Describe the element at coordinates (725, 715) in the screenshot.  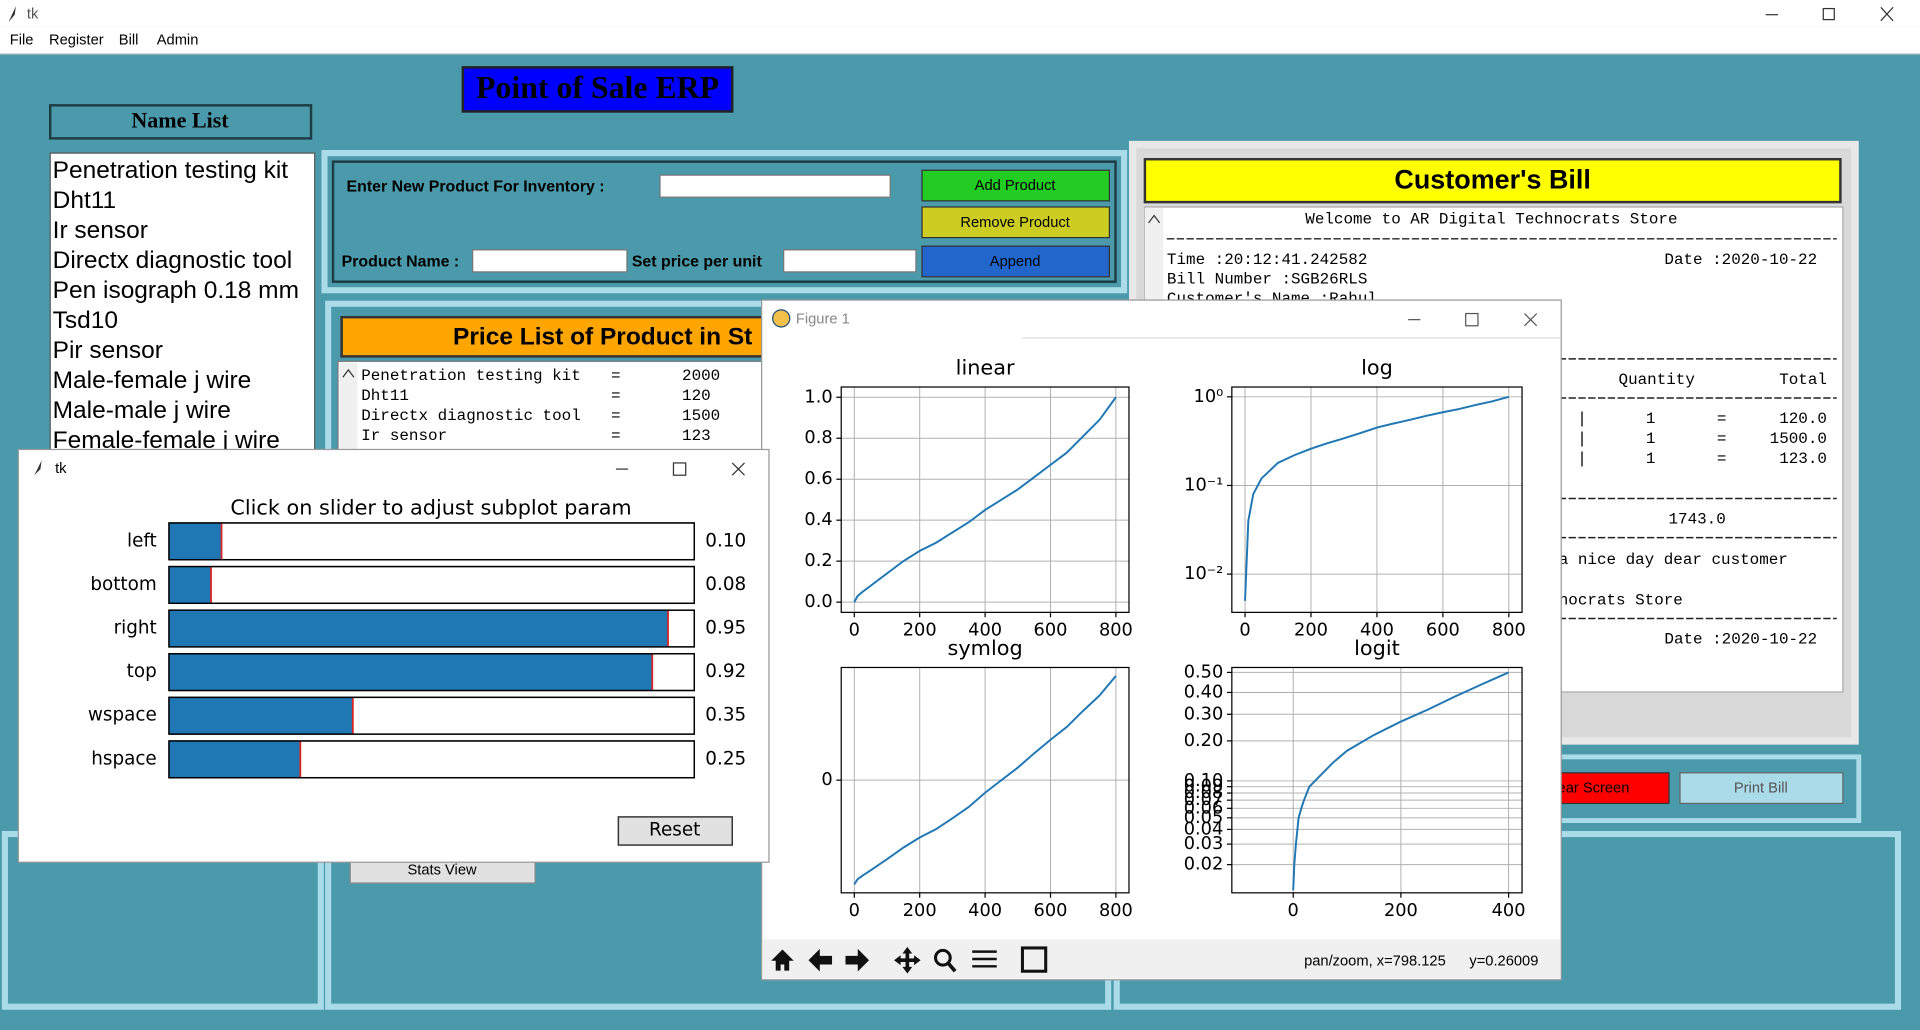
I see `slider-value: 0.35` at that location.